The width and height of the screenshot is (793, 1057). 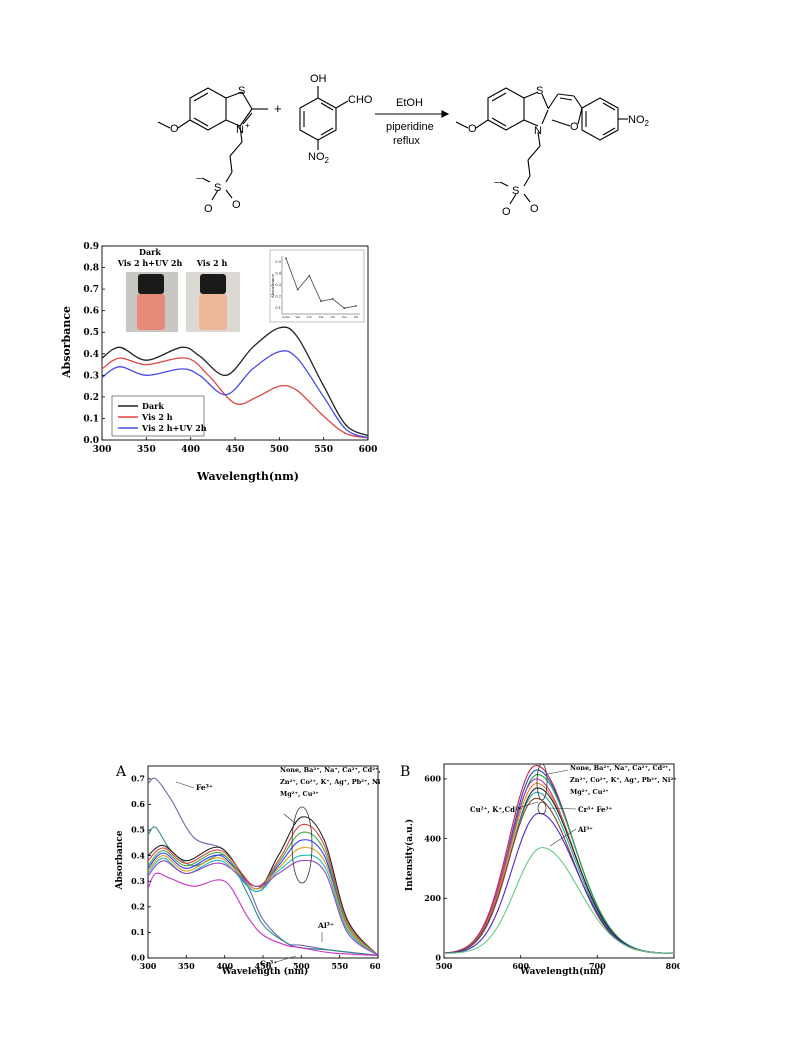 What do you see at coordinates (148, 966) in the screenshot?
I see `x-tick-label: 300` at bounding box center [148, 966].